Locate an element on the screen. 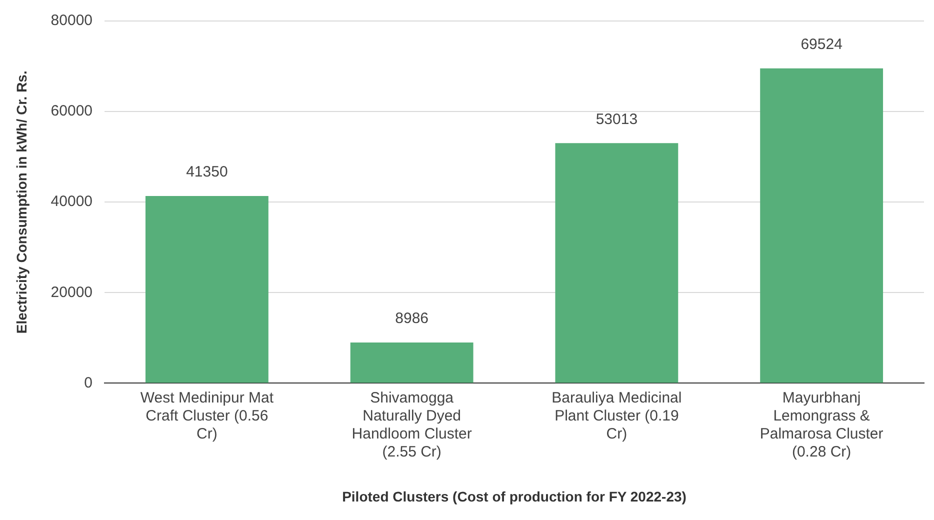 The width and height of the screenshot is (934, 520). y-tick-label: 20000 is located at coordinates (71, 292).